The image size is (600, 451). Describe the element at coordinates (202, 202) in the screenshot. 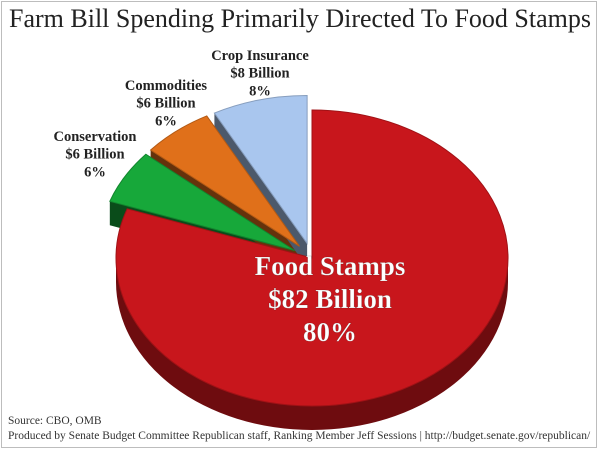

I see `pie-slice-conservation` at that location.